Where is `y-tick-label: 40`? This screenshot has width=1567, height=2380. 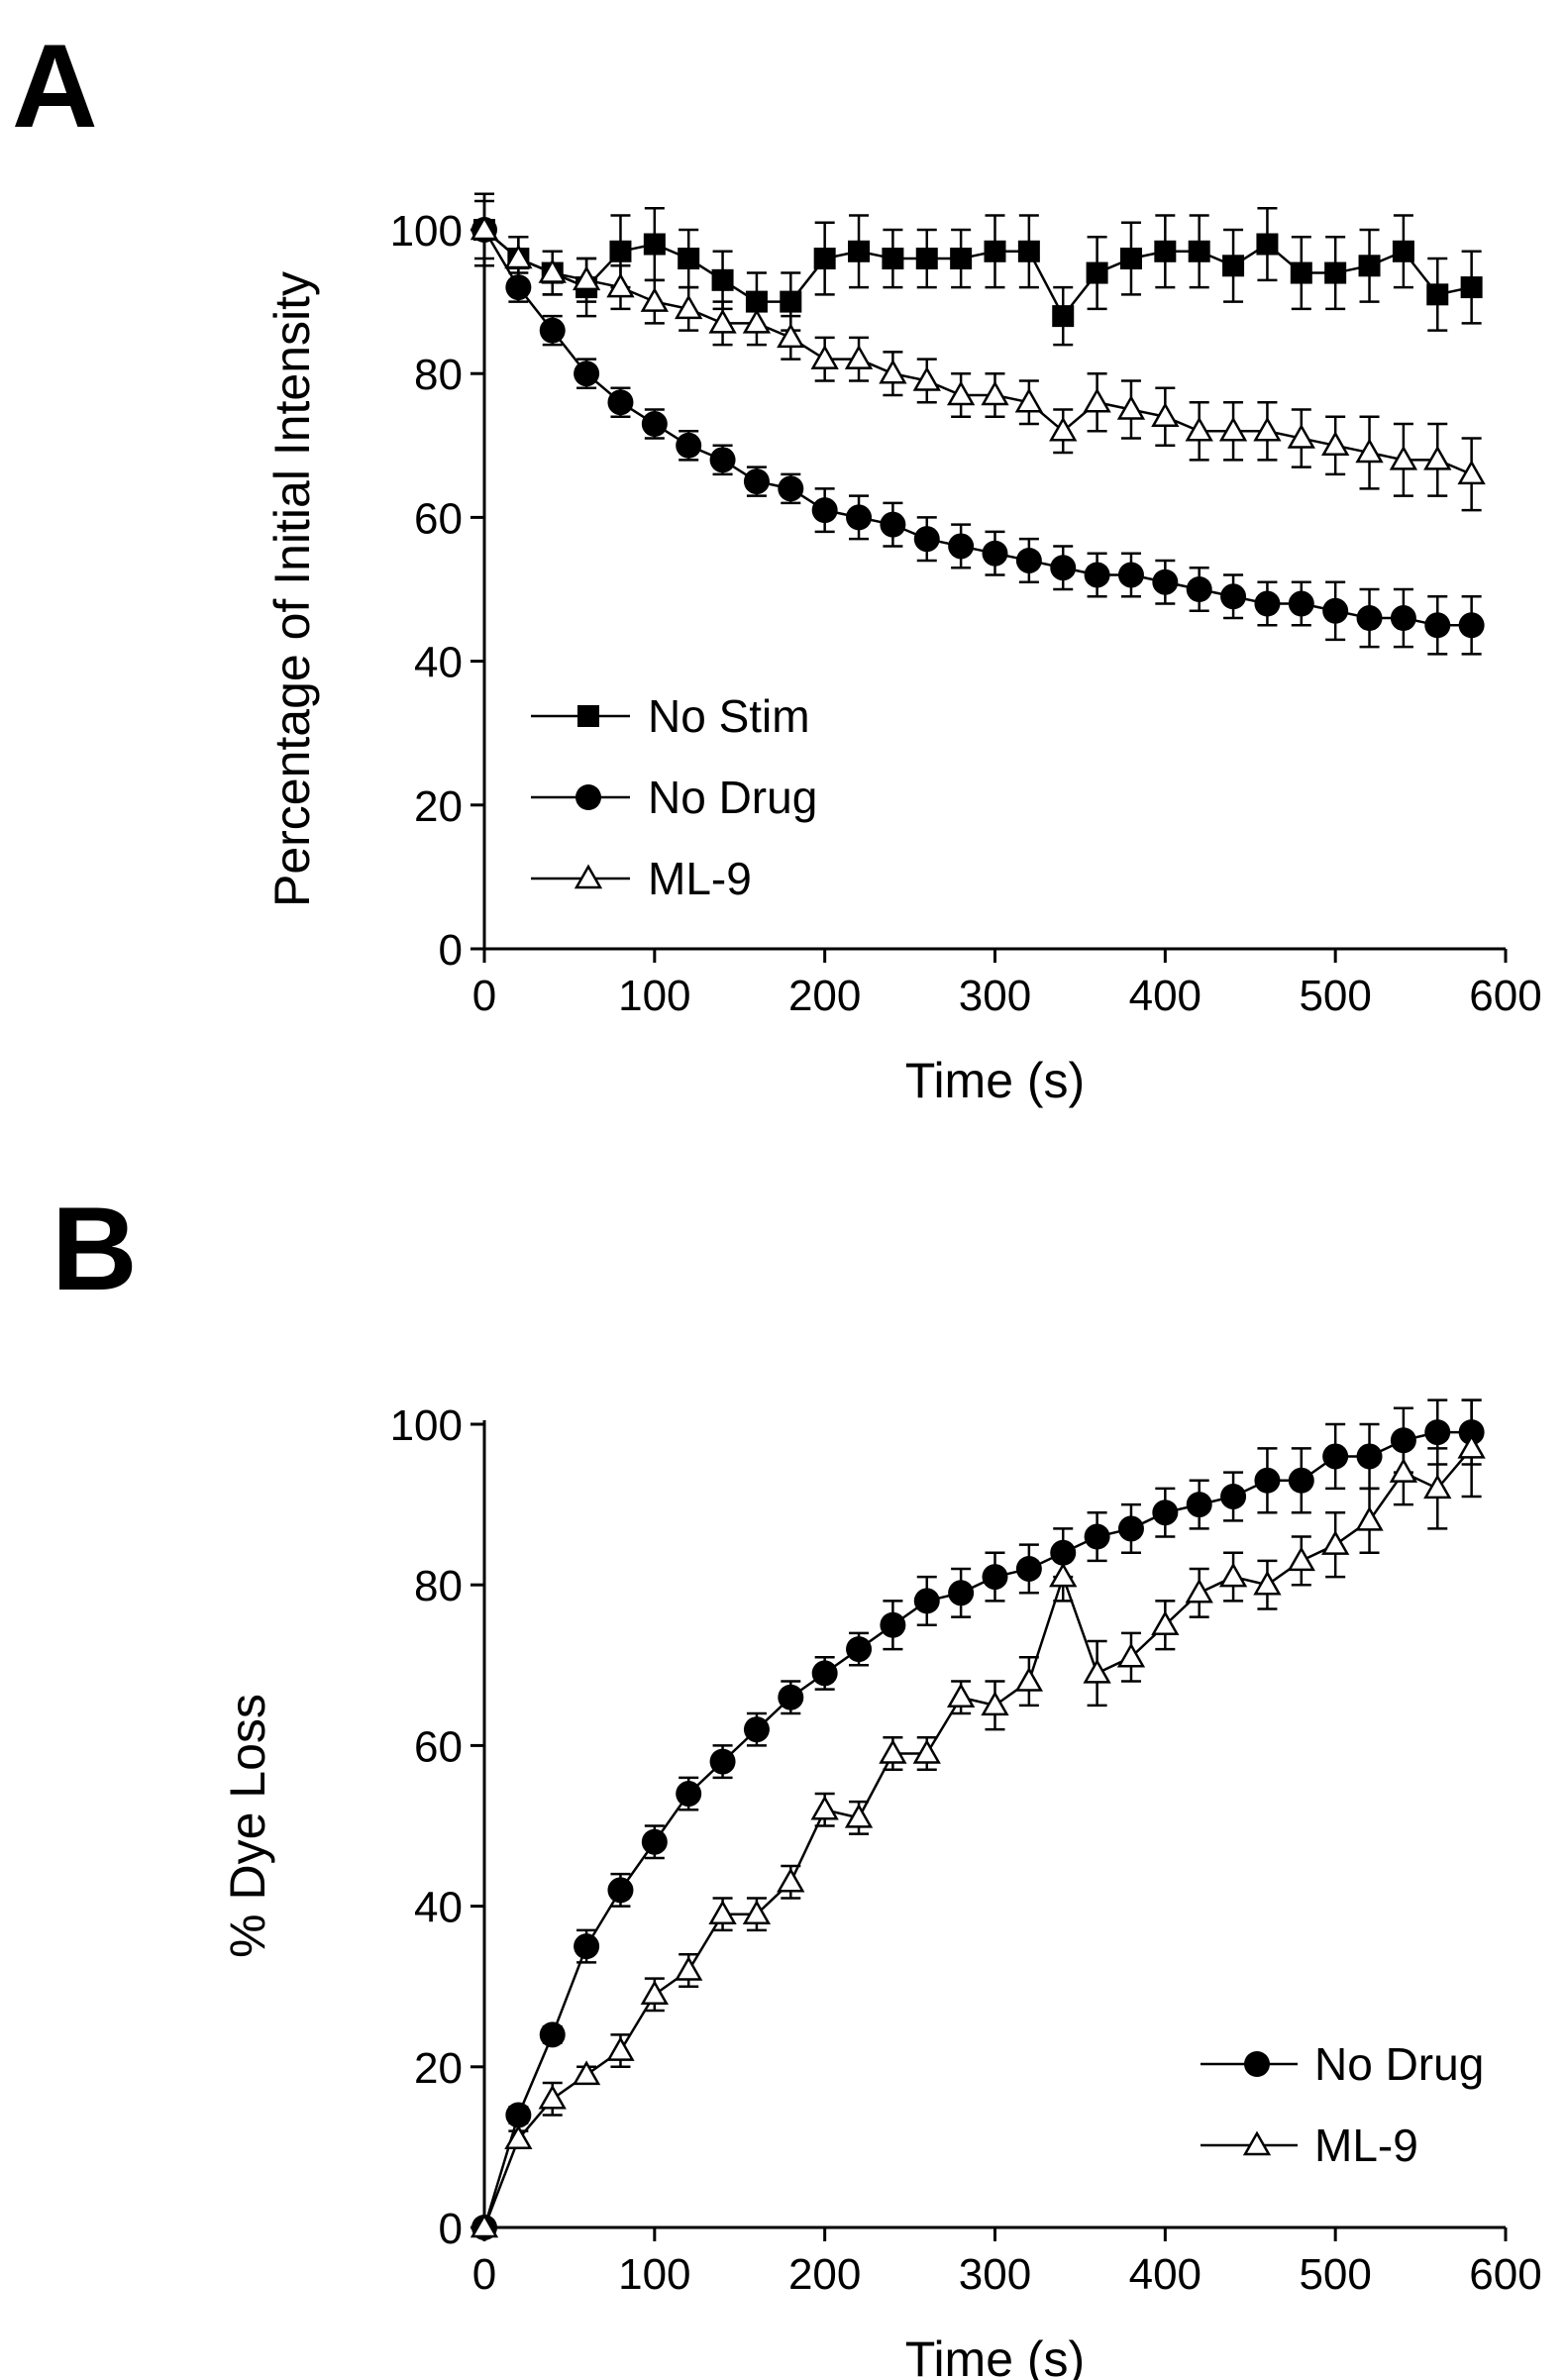 y-tick-label: 40 is located at coordinates (438, 663).